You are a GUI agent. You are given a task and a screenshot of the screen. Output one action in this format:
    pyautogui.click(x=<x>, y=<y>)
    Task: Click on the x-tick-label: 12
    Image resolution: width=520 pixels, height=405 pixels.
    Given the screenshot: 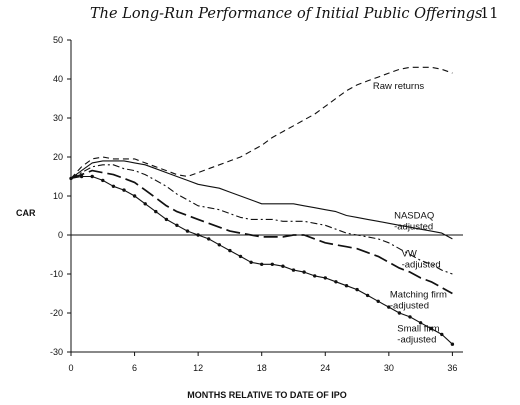 What is the action you would take?
    pyautogui.click(x=198, y=368)
    